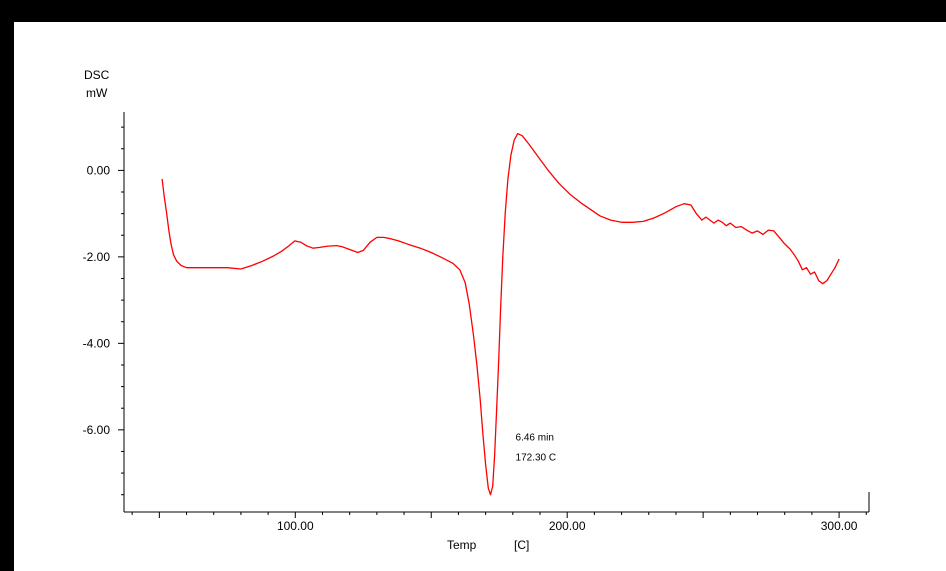 This screenshot has height=571, width=946. I want to click on x-tick-label: 300.00, so click(839, 526).